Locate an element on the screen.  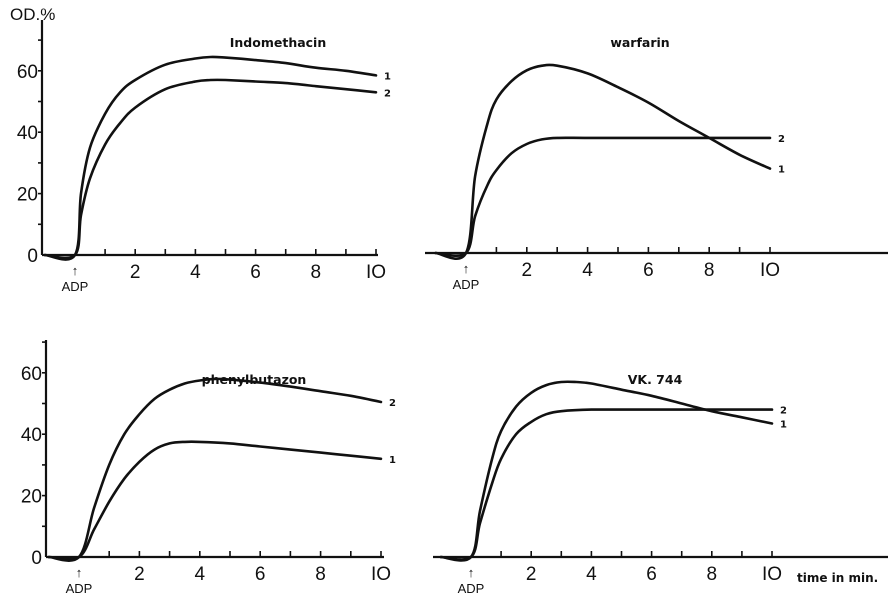
panel-title: phenylbutazon is located at coordinates (254, 379).